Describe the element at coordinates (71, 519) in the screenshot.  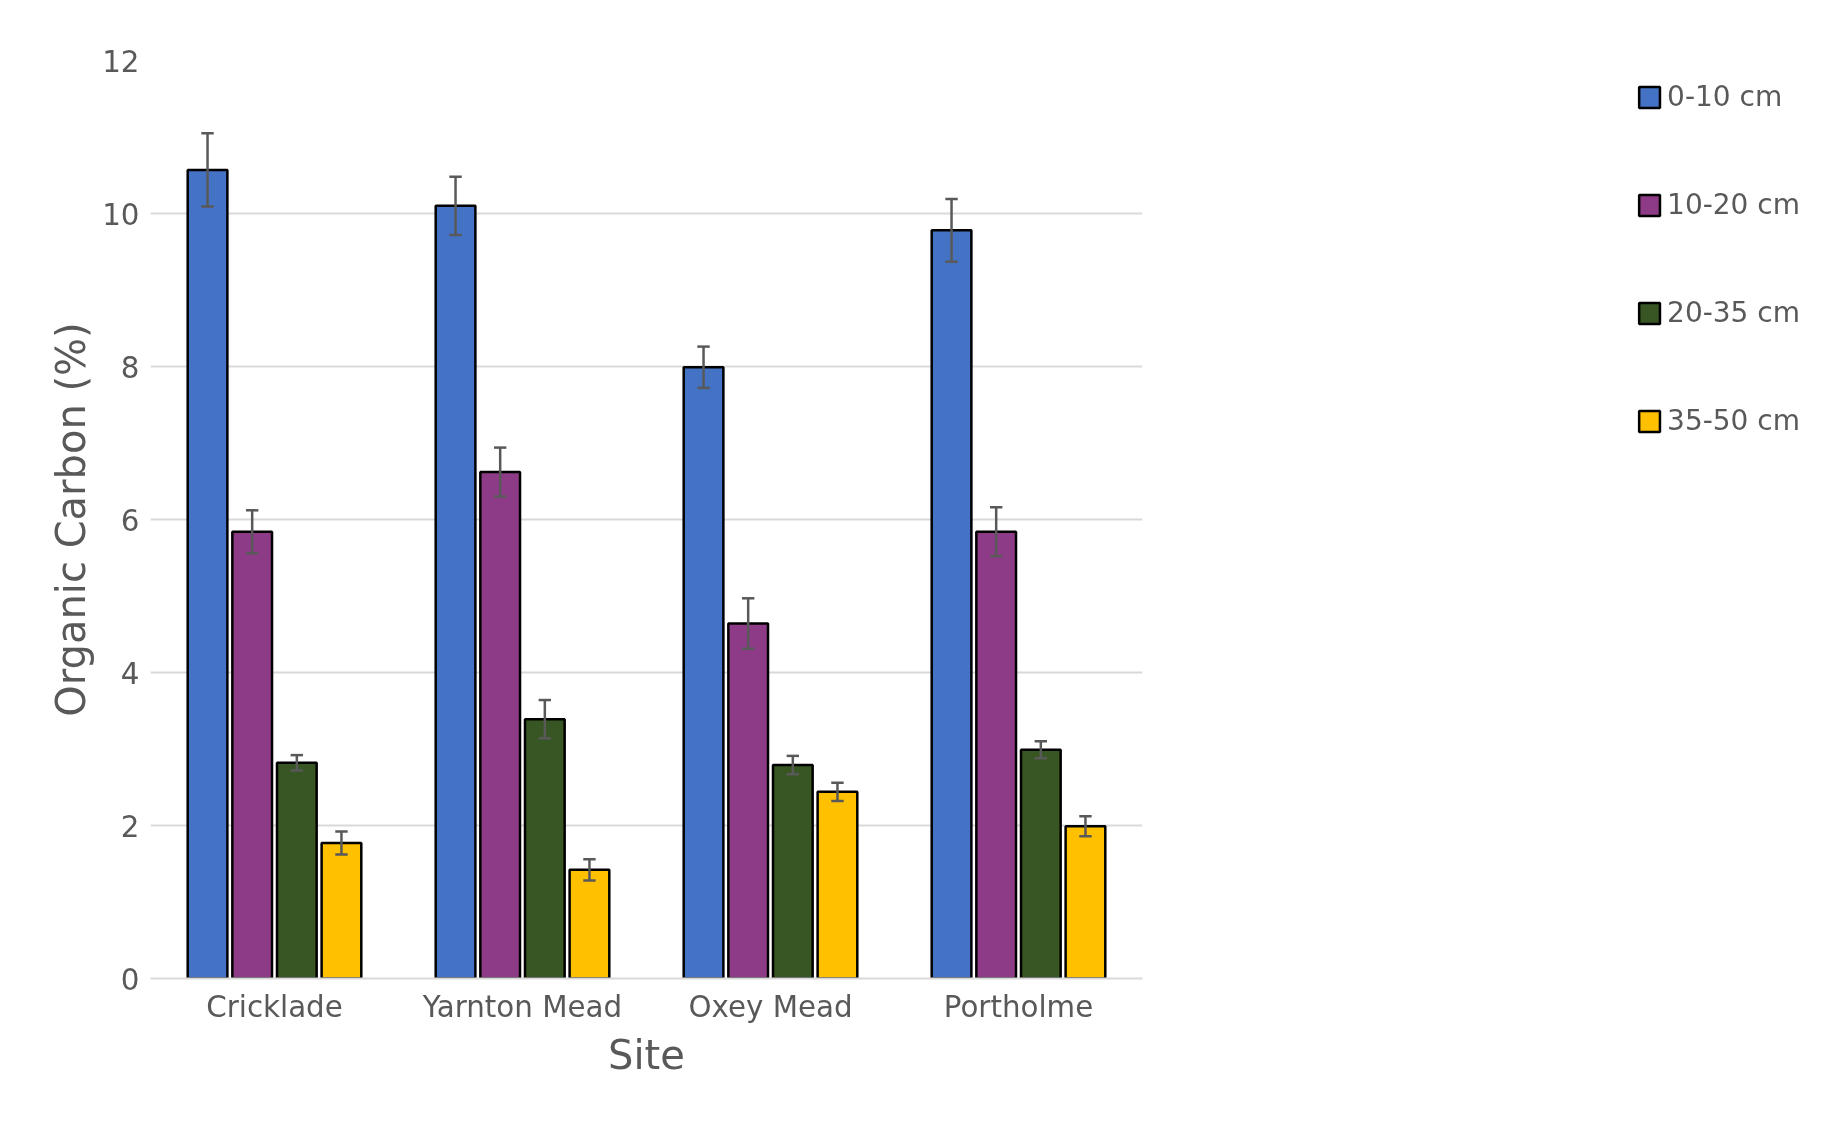
I see `y-axis-title: Organic Carbon (%)` at that location.